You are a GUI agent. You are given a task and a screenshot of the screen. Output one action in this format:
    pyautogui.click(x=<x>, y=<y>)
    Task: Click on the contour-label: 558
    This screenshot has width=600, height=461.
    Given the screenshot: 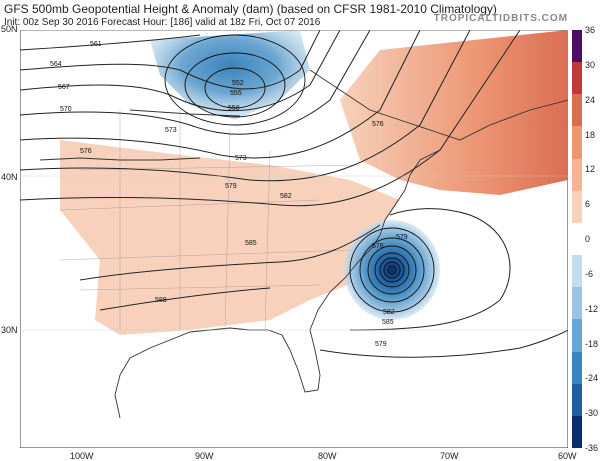 What is the action you would take?
    pyautogui.click(x=234, y=108)
    